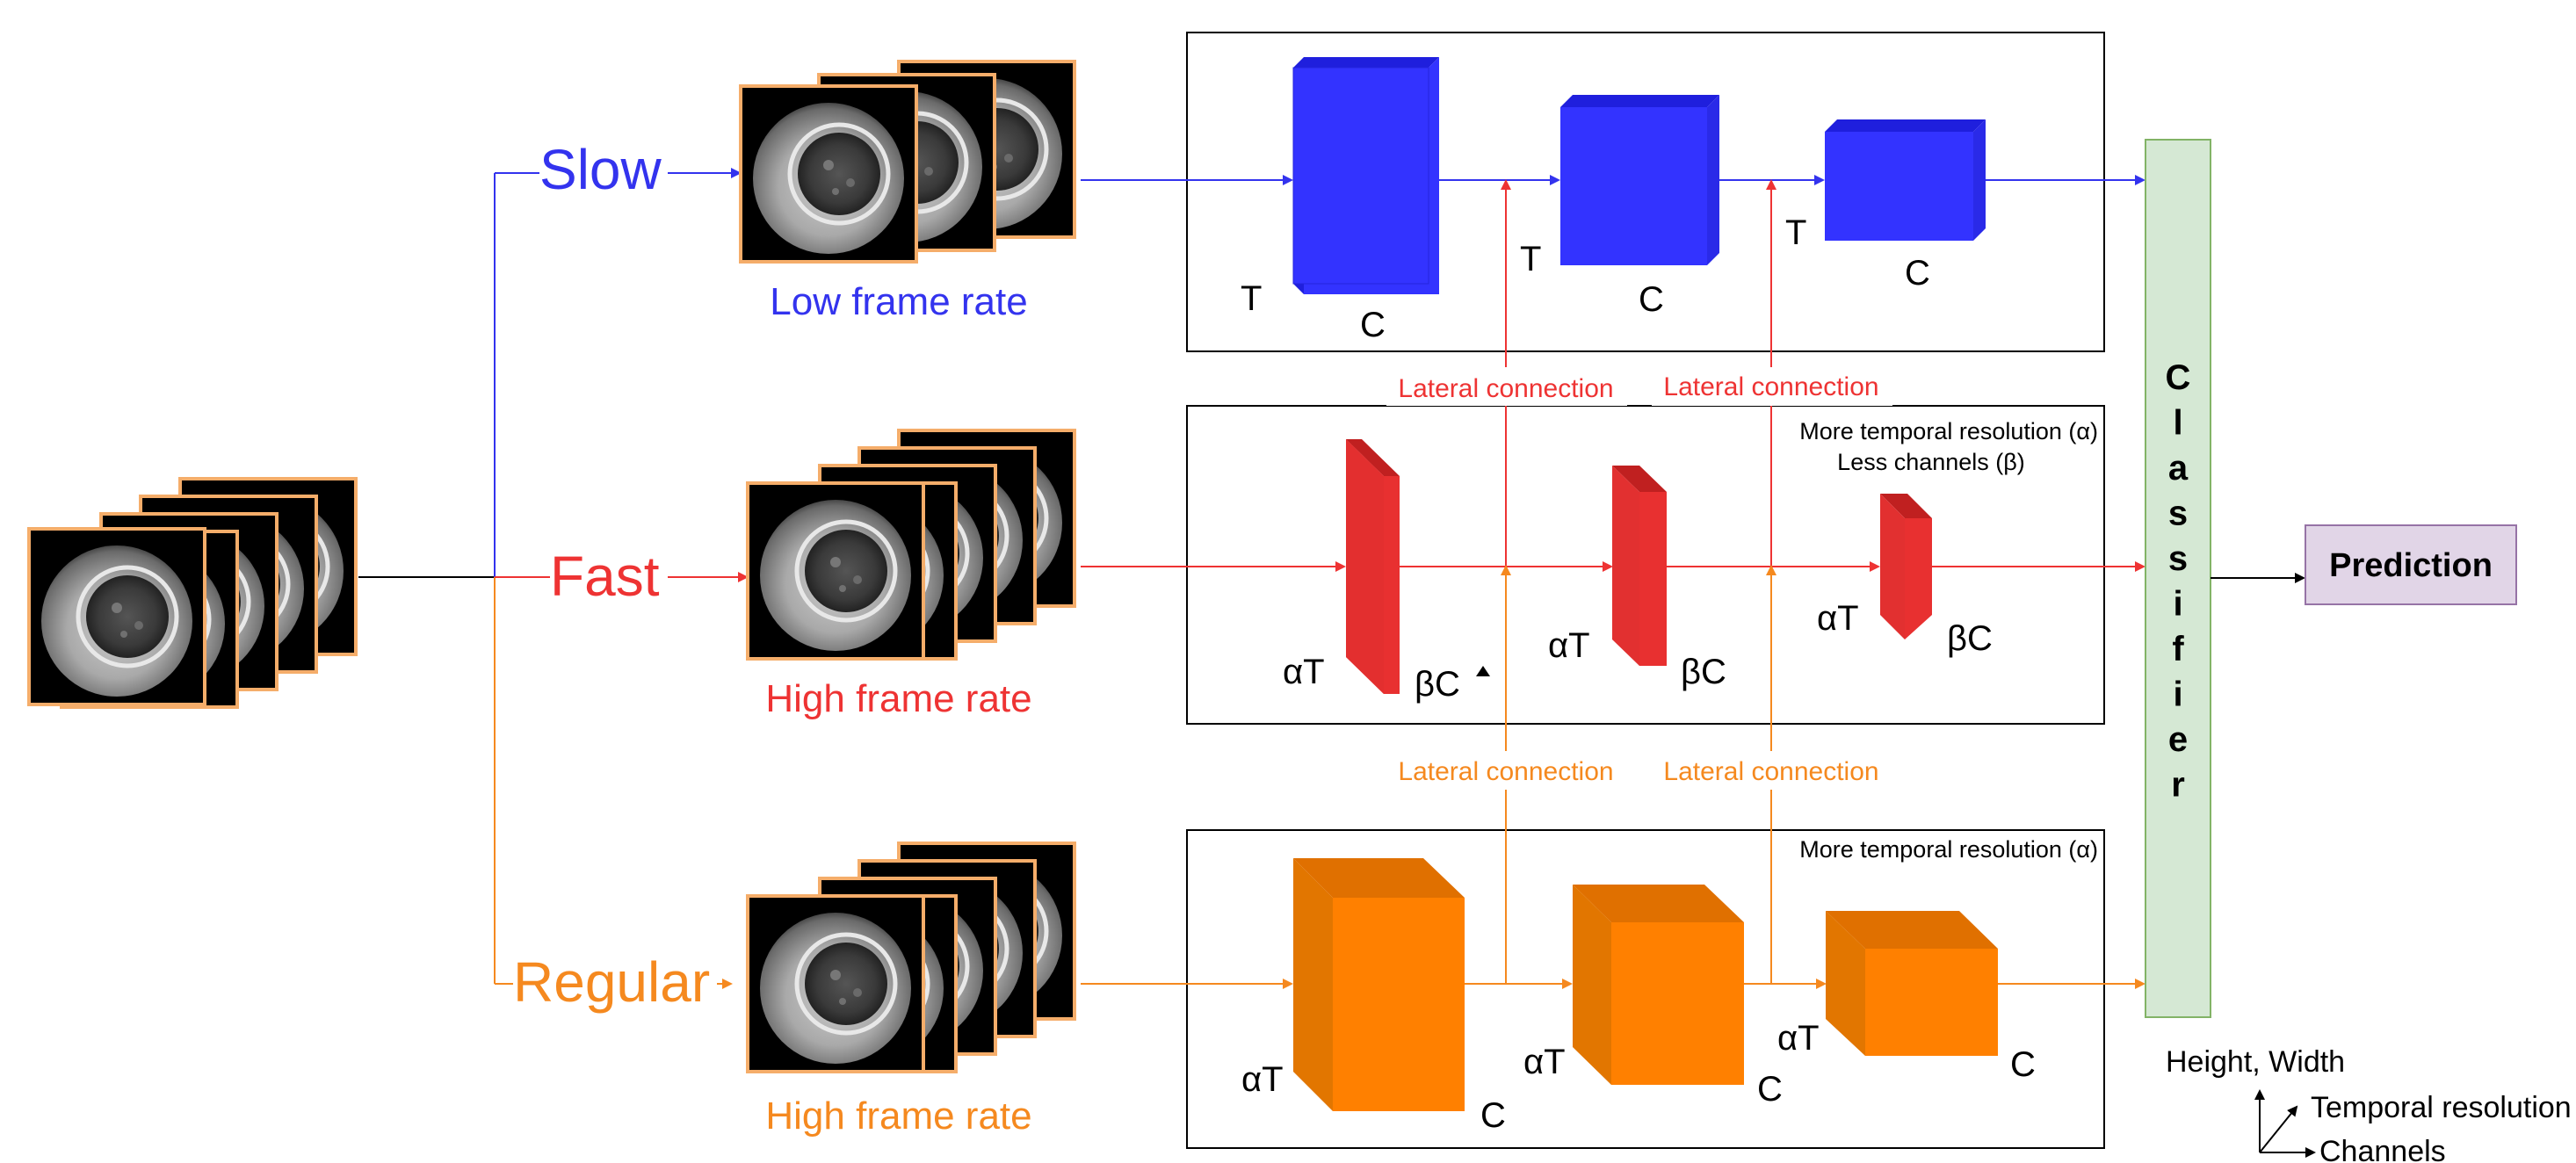 This screenshot has width=2576, height=1163. What do you see at coordinates (2178, 468) in the screenshot?
I see `classifier-letter: a` at bounding box center [2178, 468].